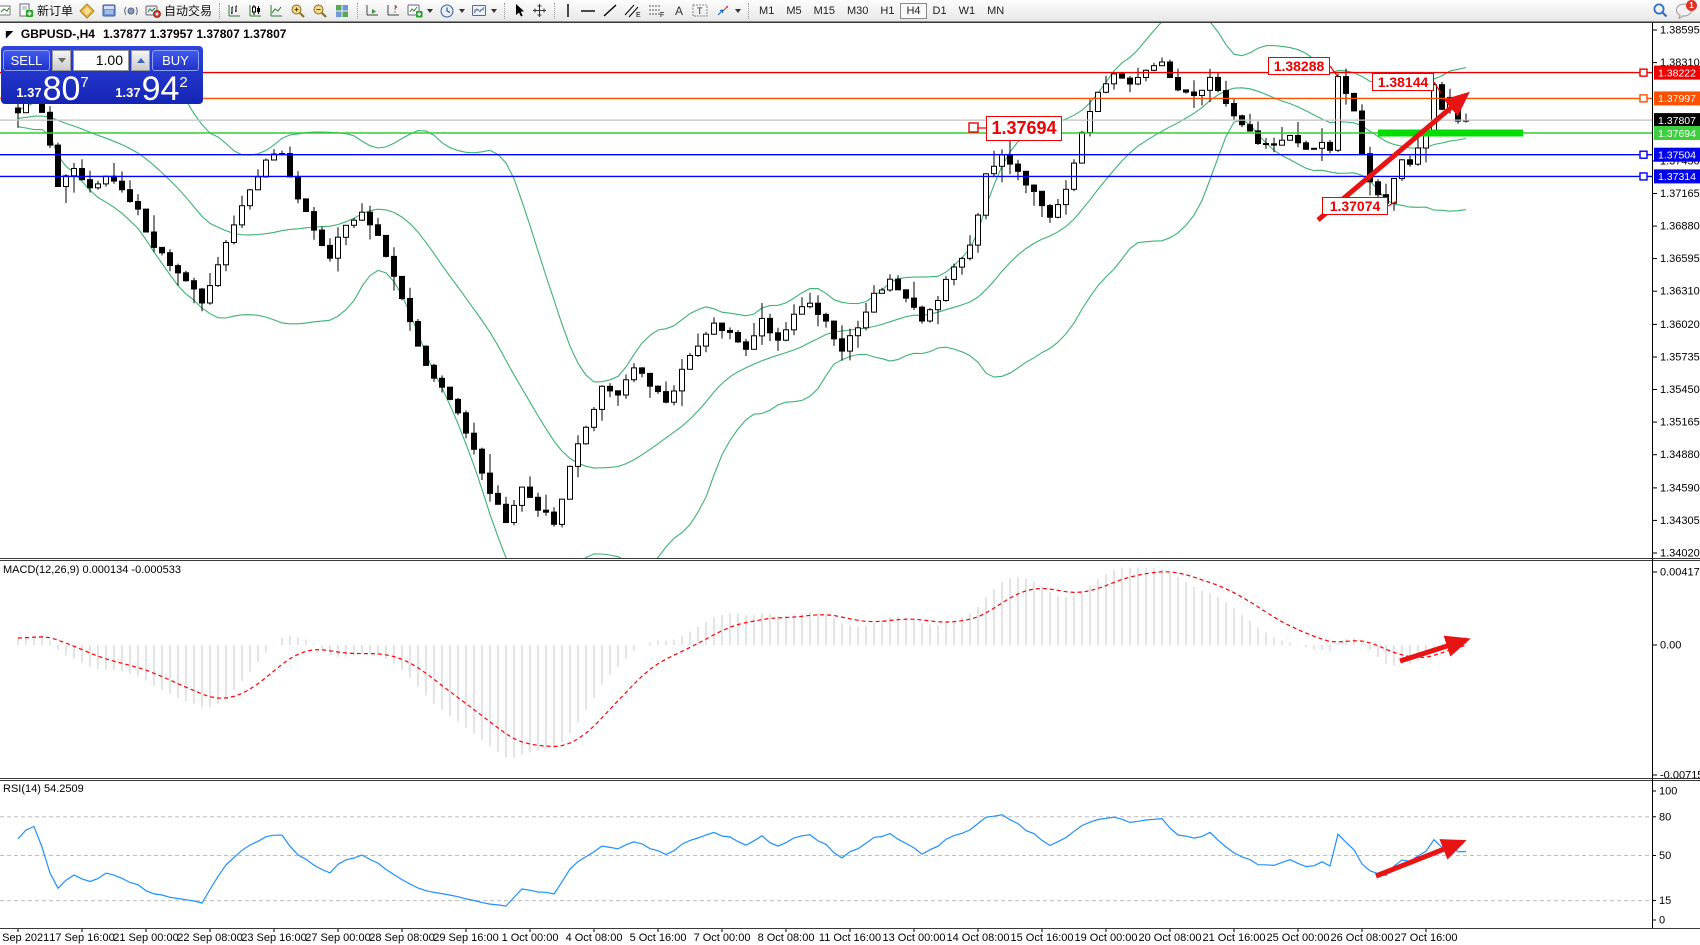 The height and width of the screenshot is (945, 1700). I want to click on chart-shift-button, so click(393, 11).